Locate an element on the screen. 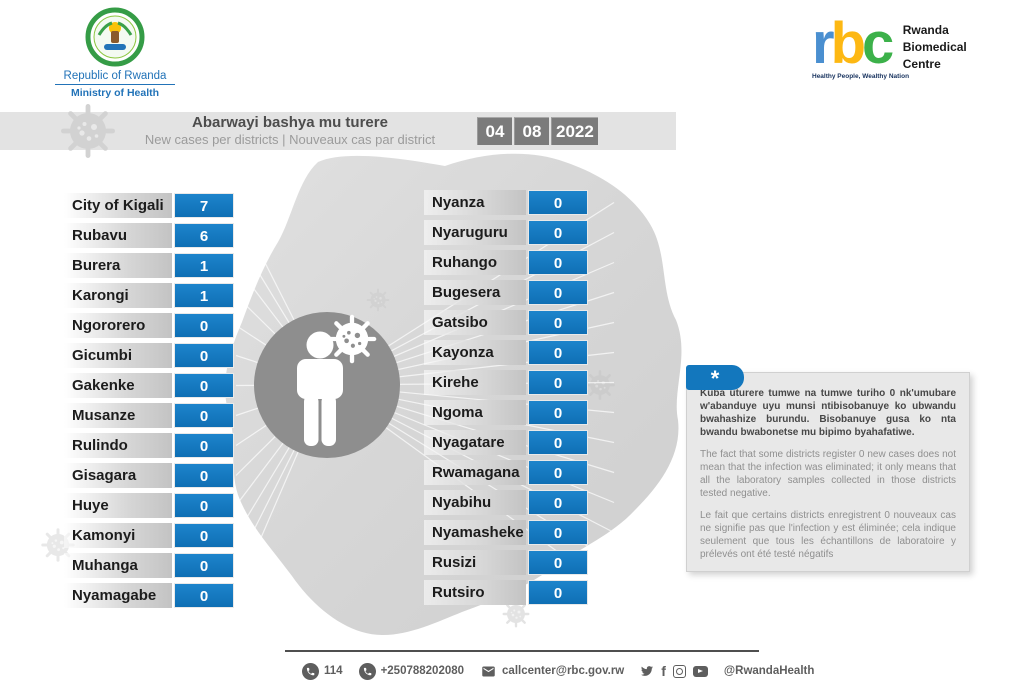 The height and width of the screenshot is (700, 1024). district-row: Gisagara 0 is located at coordinates (149, 475).